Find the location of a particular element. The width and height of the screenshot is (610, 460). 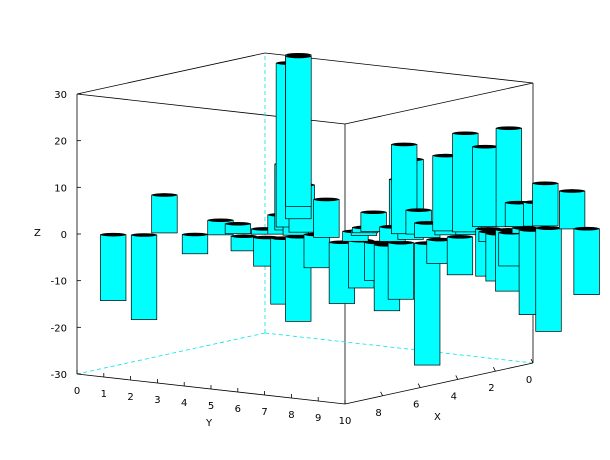

z-tick-label: 20 is located at coordinates (60, 142).